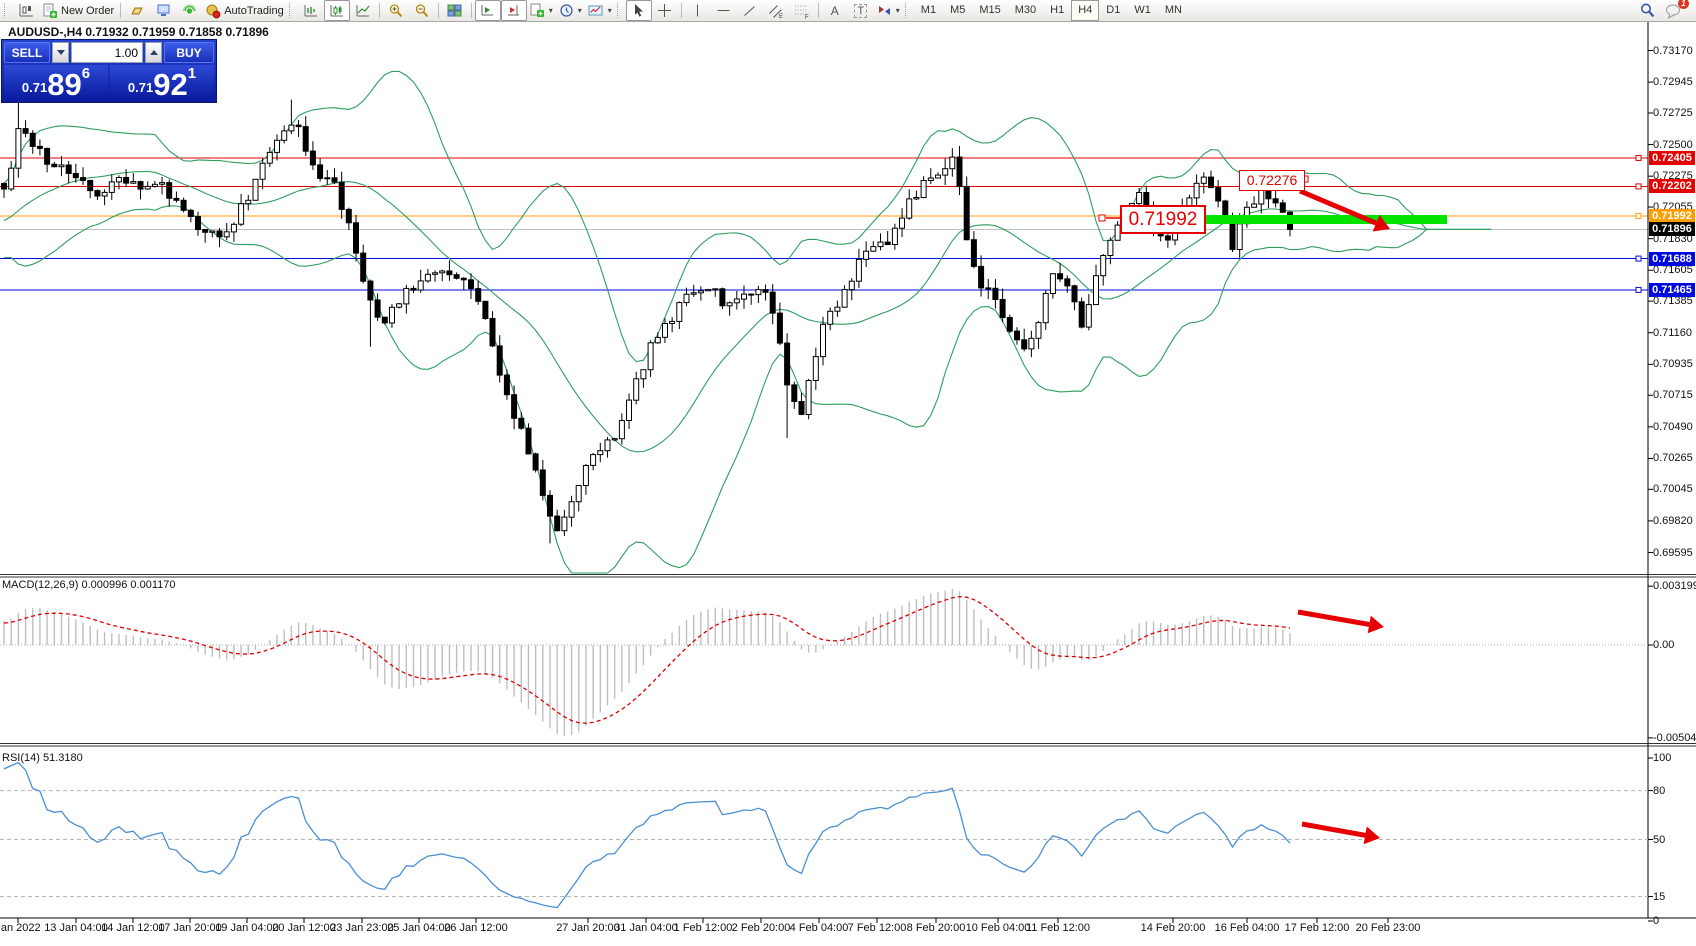 The width and height of the screenshot is (1696, 946). Describe the element at coordinates (1085, 10) in the screenshot. I see `timeframe-H4: H4` at that location.